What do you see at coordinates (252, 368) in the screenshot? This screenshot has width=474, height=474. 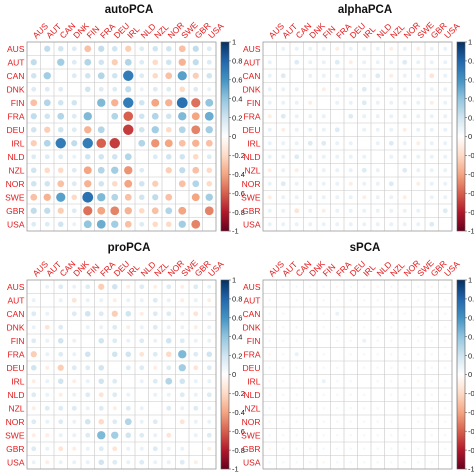 I see `row-label: DEU` at bounding box center [252, 368].